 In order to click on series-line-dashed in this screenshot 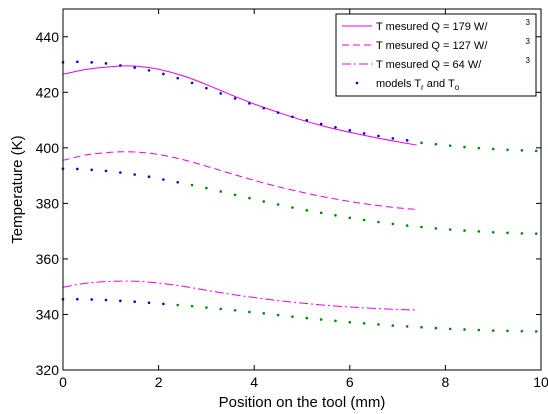, I will do `click(239, 180)`.